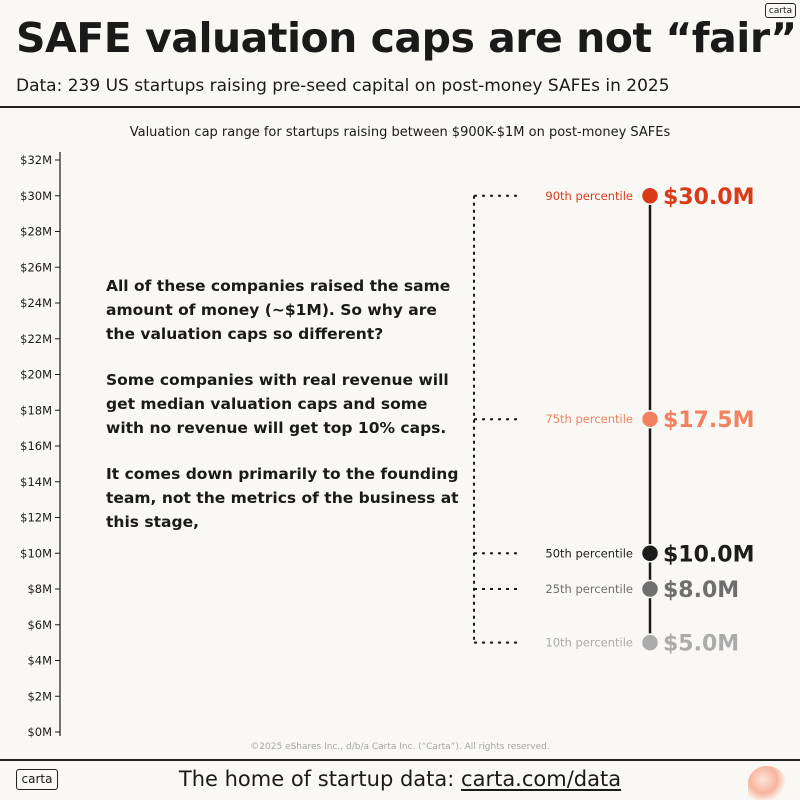 The width and height of the screenshot is (800, 800). What do you see at coordinates (320, 779) in the screenshot?
I see `footer-text: The home of startup data:` at bounding box center [320, 779].